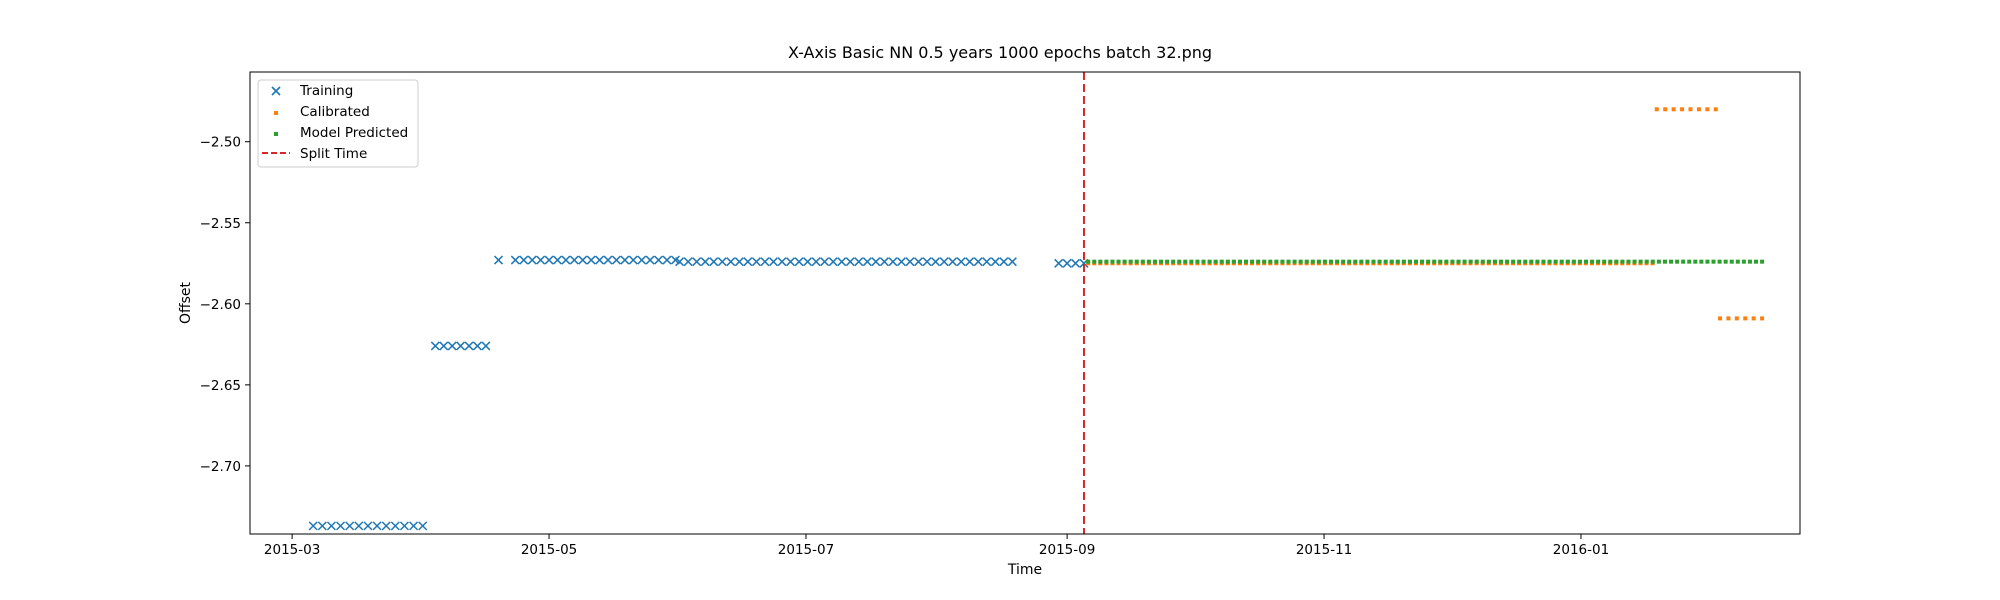  What do you see at coordinates (333, 154) in the screenshot?
I see `legend-label: Split Time` at bounding box center [333, 154].